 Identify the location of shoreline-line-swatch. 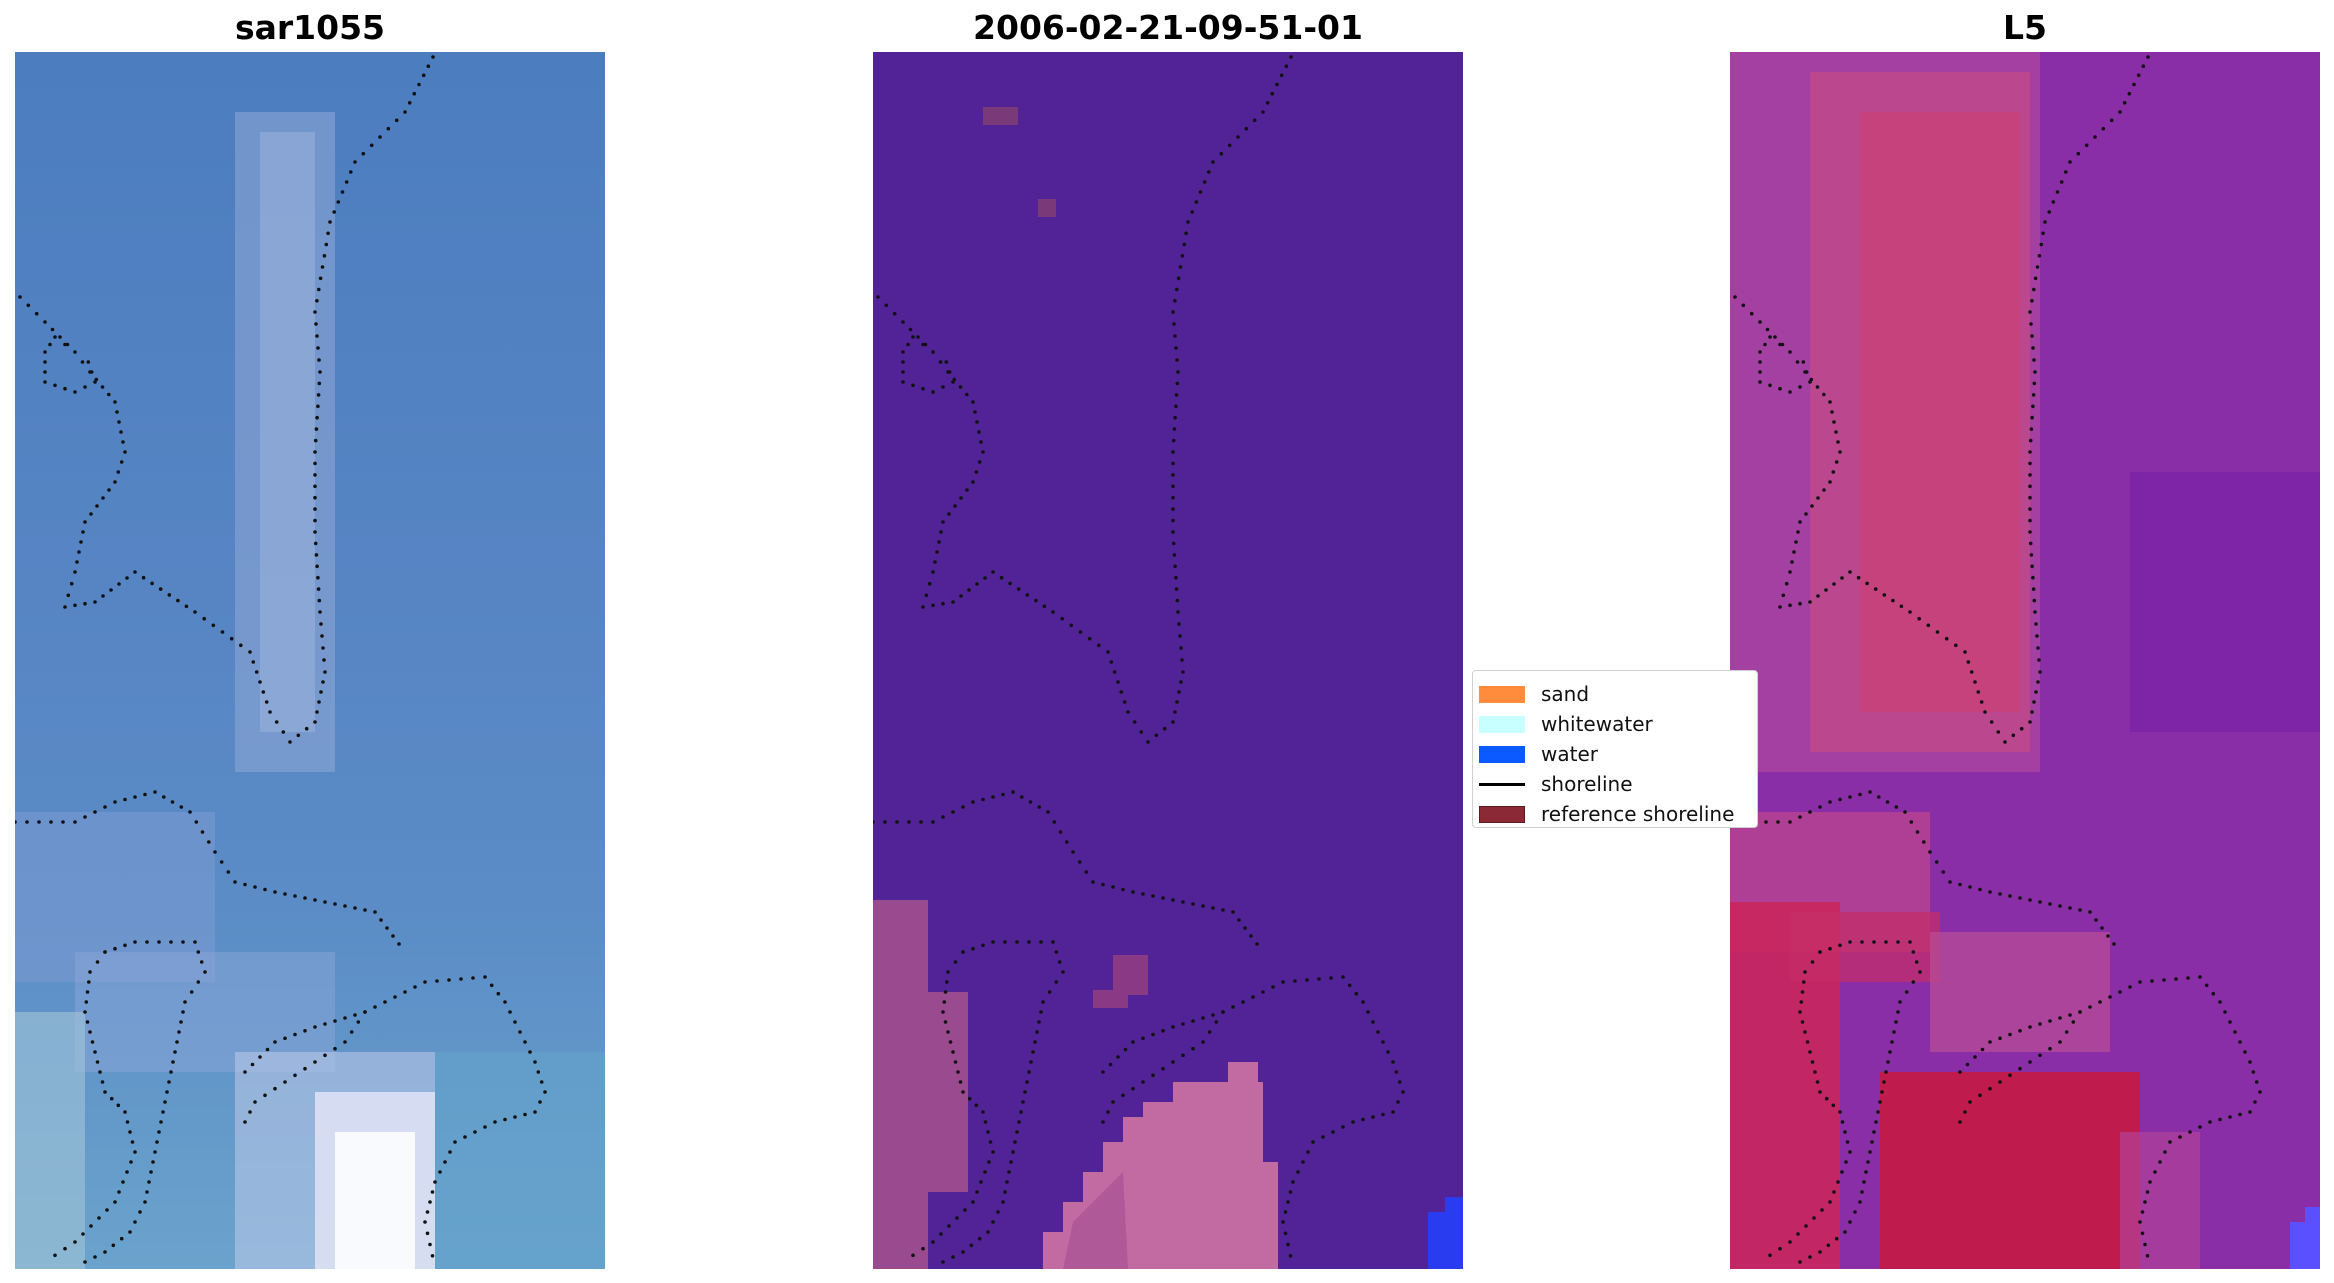
(1502, 784).